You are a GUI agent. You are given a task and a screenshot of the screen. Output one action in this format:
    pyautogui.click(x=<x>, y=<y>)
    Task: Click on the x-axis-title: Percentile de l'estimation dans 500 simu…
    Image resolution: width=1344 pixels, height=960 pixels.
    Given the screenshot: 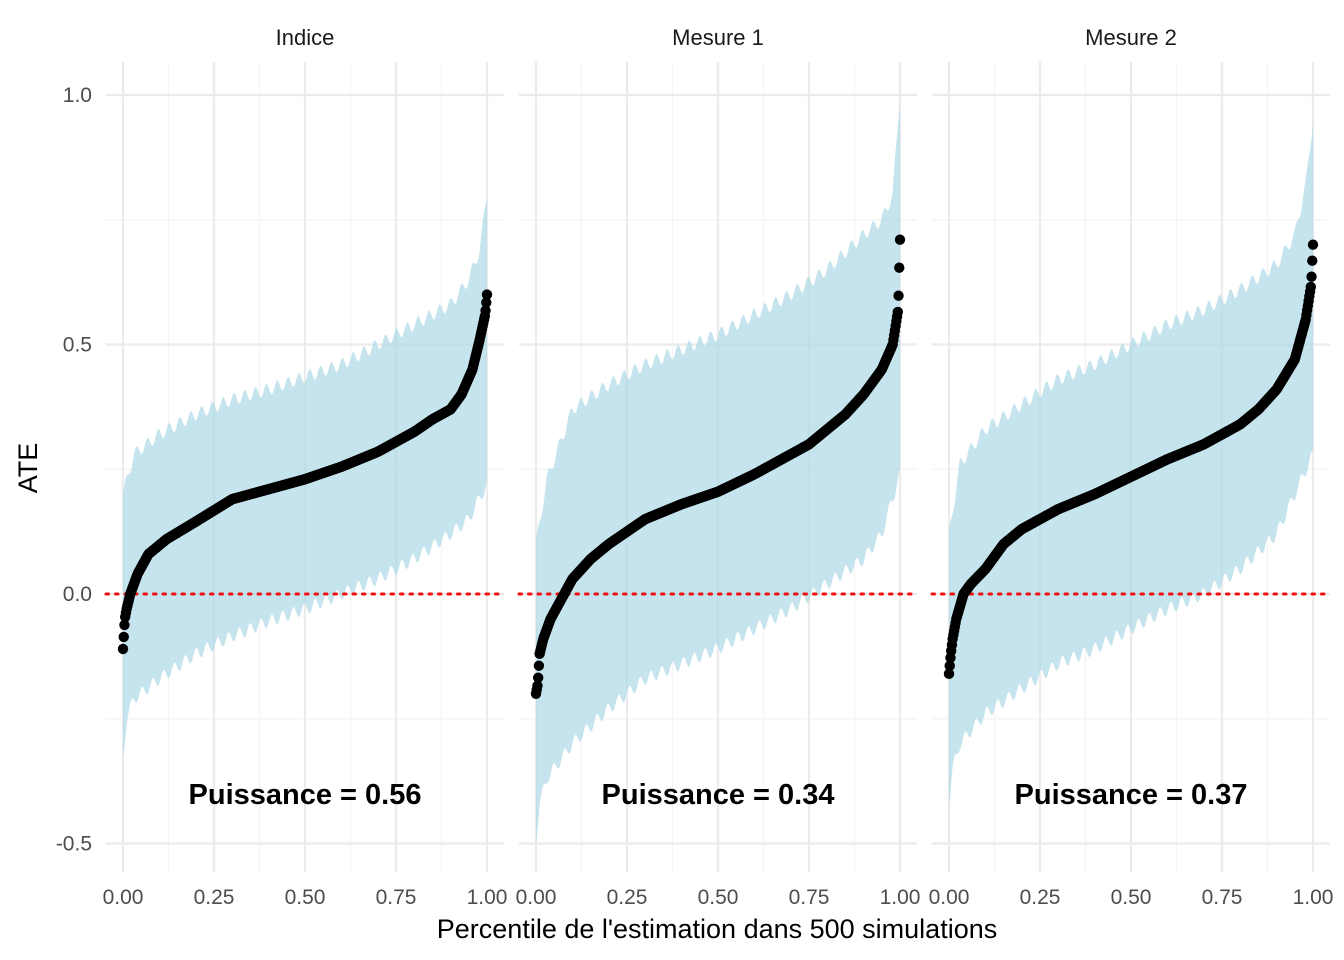 What is the action you would take?
    pyautogui.click(x=717, y=929)
    